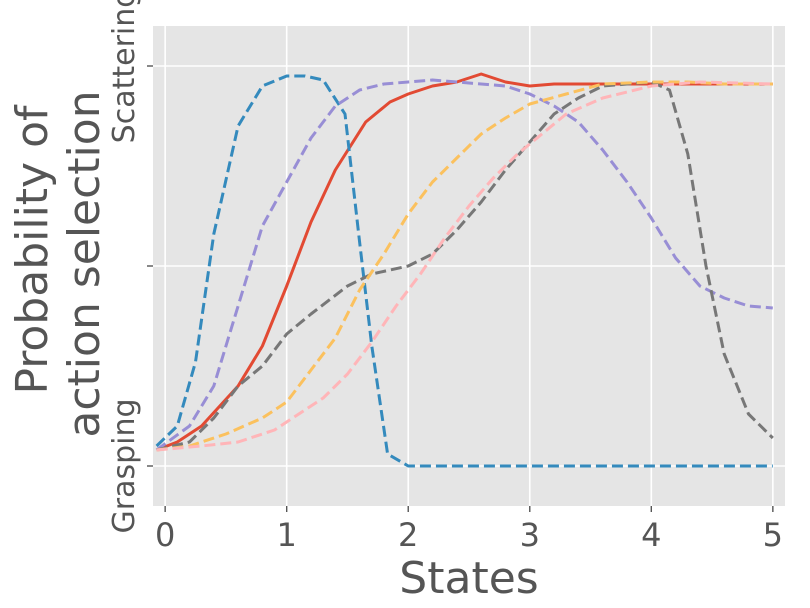 Image resolution: width=810 pixels, height=608 pixels. Describe the element at coordinates (408, 535) in the screenshot. I see `x-tick-label: 2` at that location.